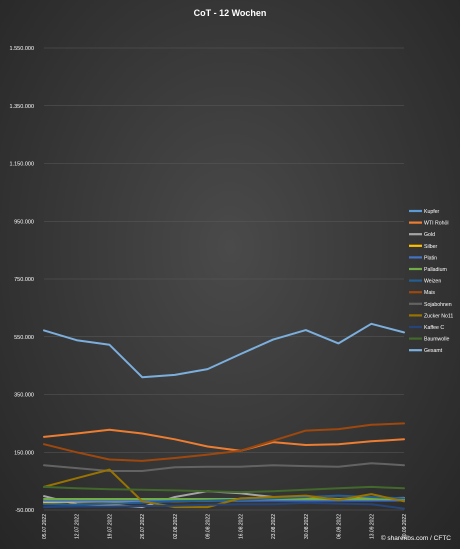 This screenshot has height=549, width=460. Describe the element at coordinates (307, 526) in the screenshot. I see `x-tick-label: 30.08.2022` at that location.